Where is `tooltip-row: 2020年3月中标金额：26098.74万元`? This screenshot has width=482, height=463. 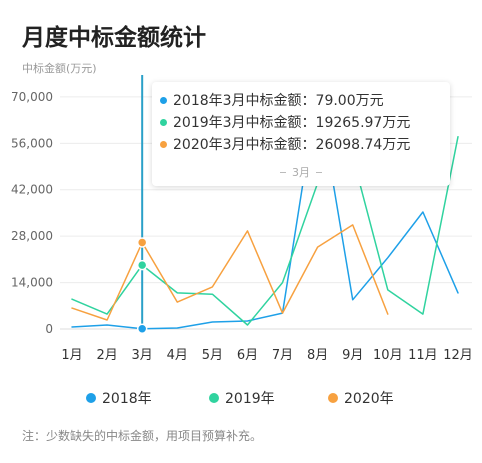 tooltip-row: 2020年3月中标金额：26098.74万元 is located at coordinates (305, 144).